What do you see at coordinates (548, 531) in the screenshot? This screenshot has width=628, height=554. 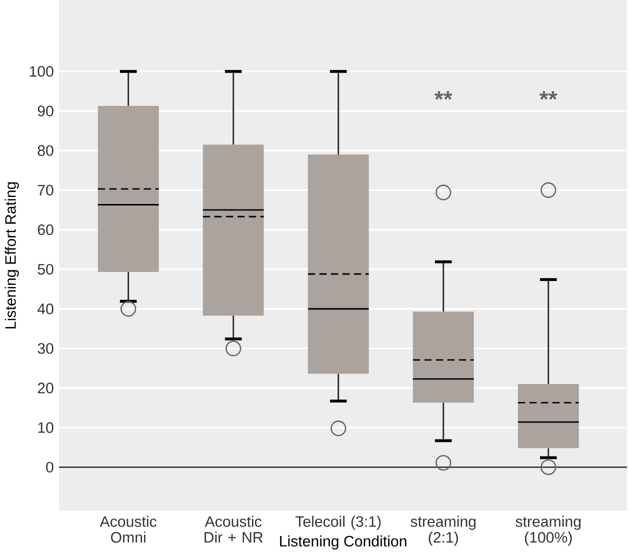 I see `x-tick-label: streaming (100%)` at bounding box center [548, 531].